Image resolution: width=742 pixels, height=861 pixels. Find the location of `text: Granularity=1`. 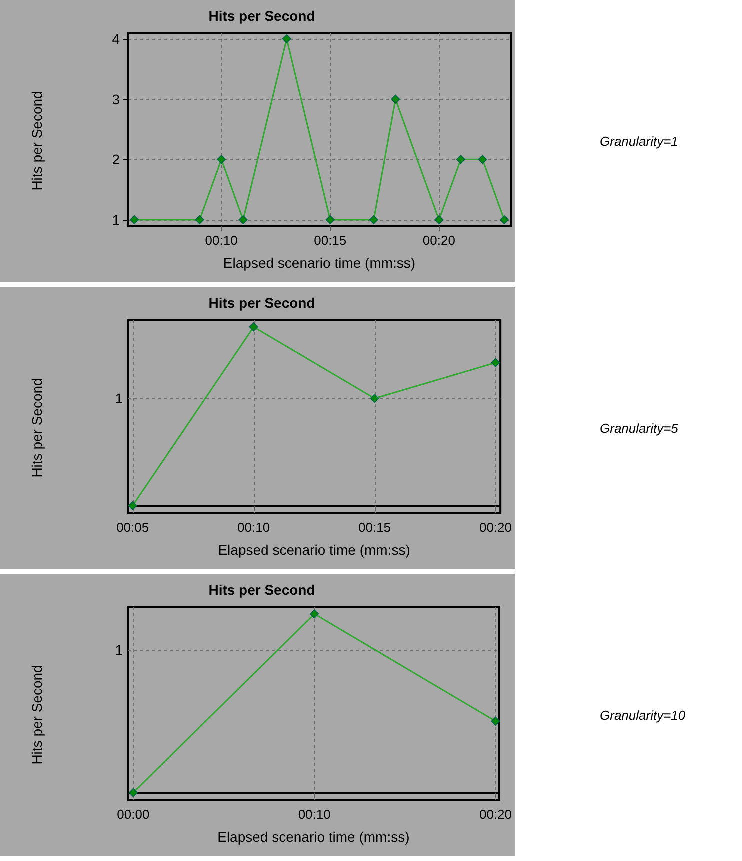

text: Granularity=1 is located at coordinates (639, 141).